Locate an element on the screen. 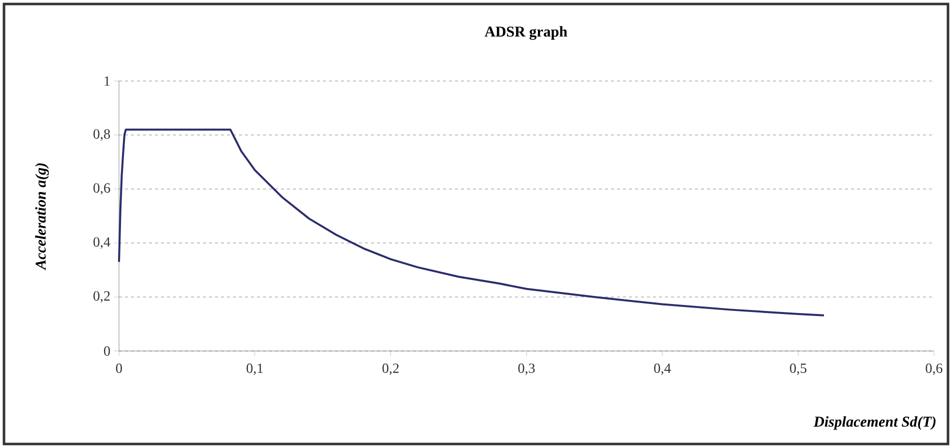  y-tick-label: 1 is located at coordinates (107, 81).